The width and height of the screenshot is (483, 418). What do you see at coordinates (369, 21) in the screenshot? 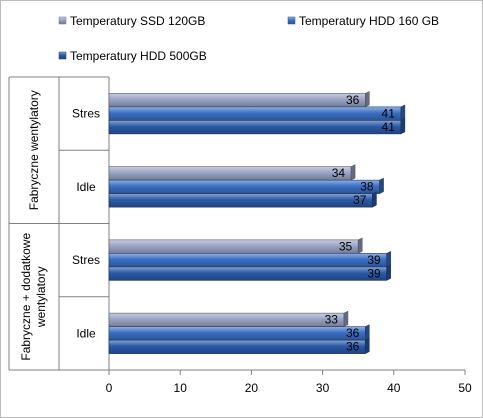
I see `legend-label: Temperatury HDD 160 GB` at bounding box center [369, 21].